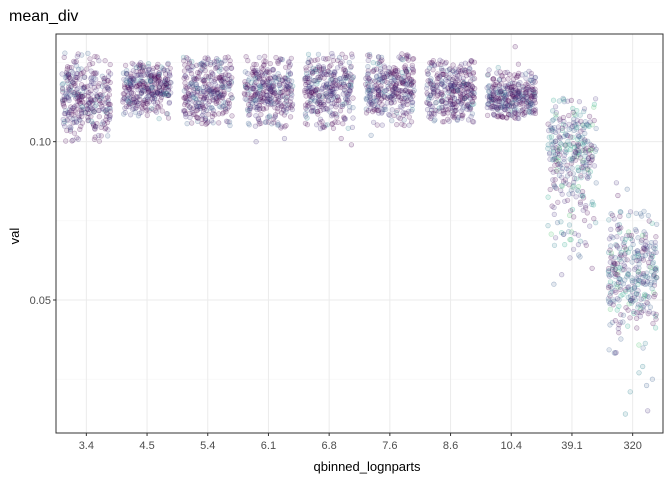 Image resolution: width=672 pixels, height=480 pixels. What do you see at coordinates (43, 222) in the screenshot?
I see `y-axis: 0.050.10` at bounding box center [43, 222].